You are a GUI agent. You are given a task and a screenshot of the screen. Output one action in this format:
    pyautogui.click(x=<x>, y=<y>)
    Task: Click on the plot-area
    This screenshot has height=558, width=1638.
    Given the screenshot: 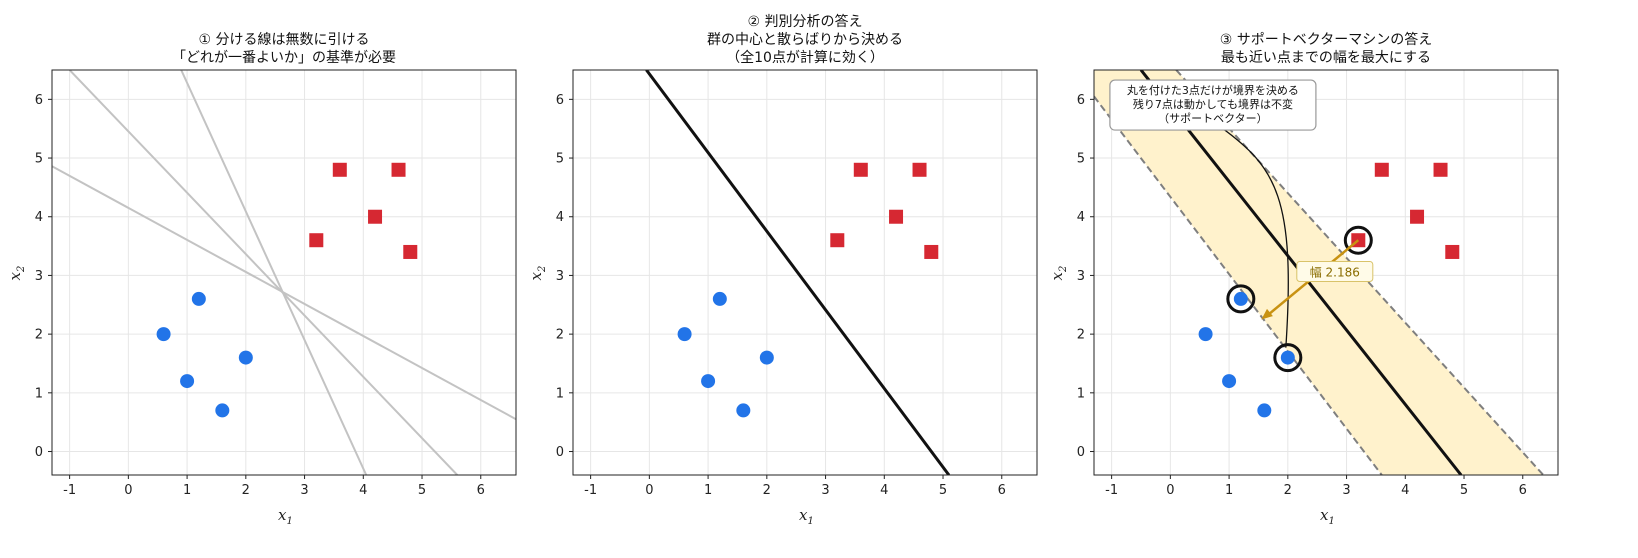 What is the action you would take?
    pyautogui.click(x=798, y=272)
    